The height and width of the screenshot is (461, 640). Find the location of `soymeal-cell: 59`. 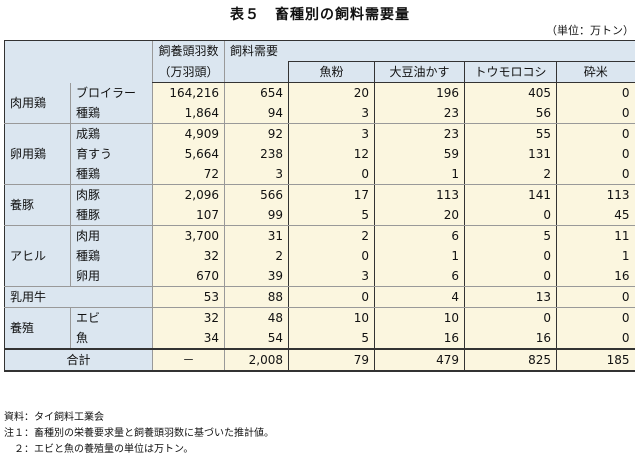

soymeal-cell: 59 is located at coordinates (419, 154).